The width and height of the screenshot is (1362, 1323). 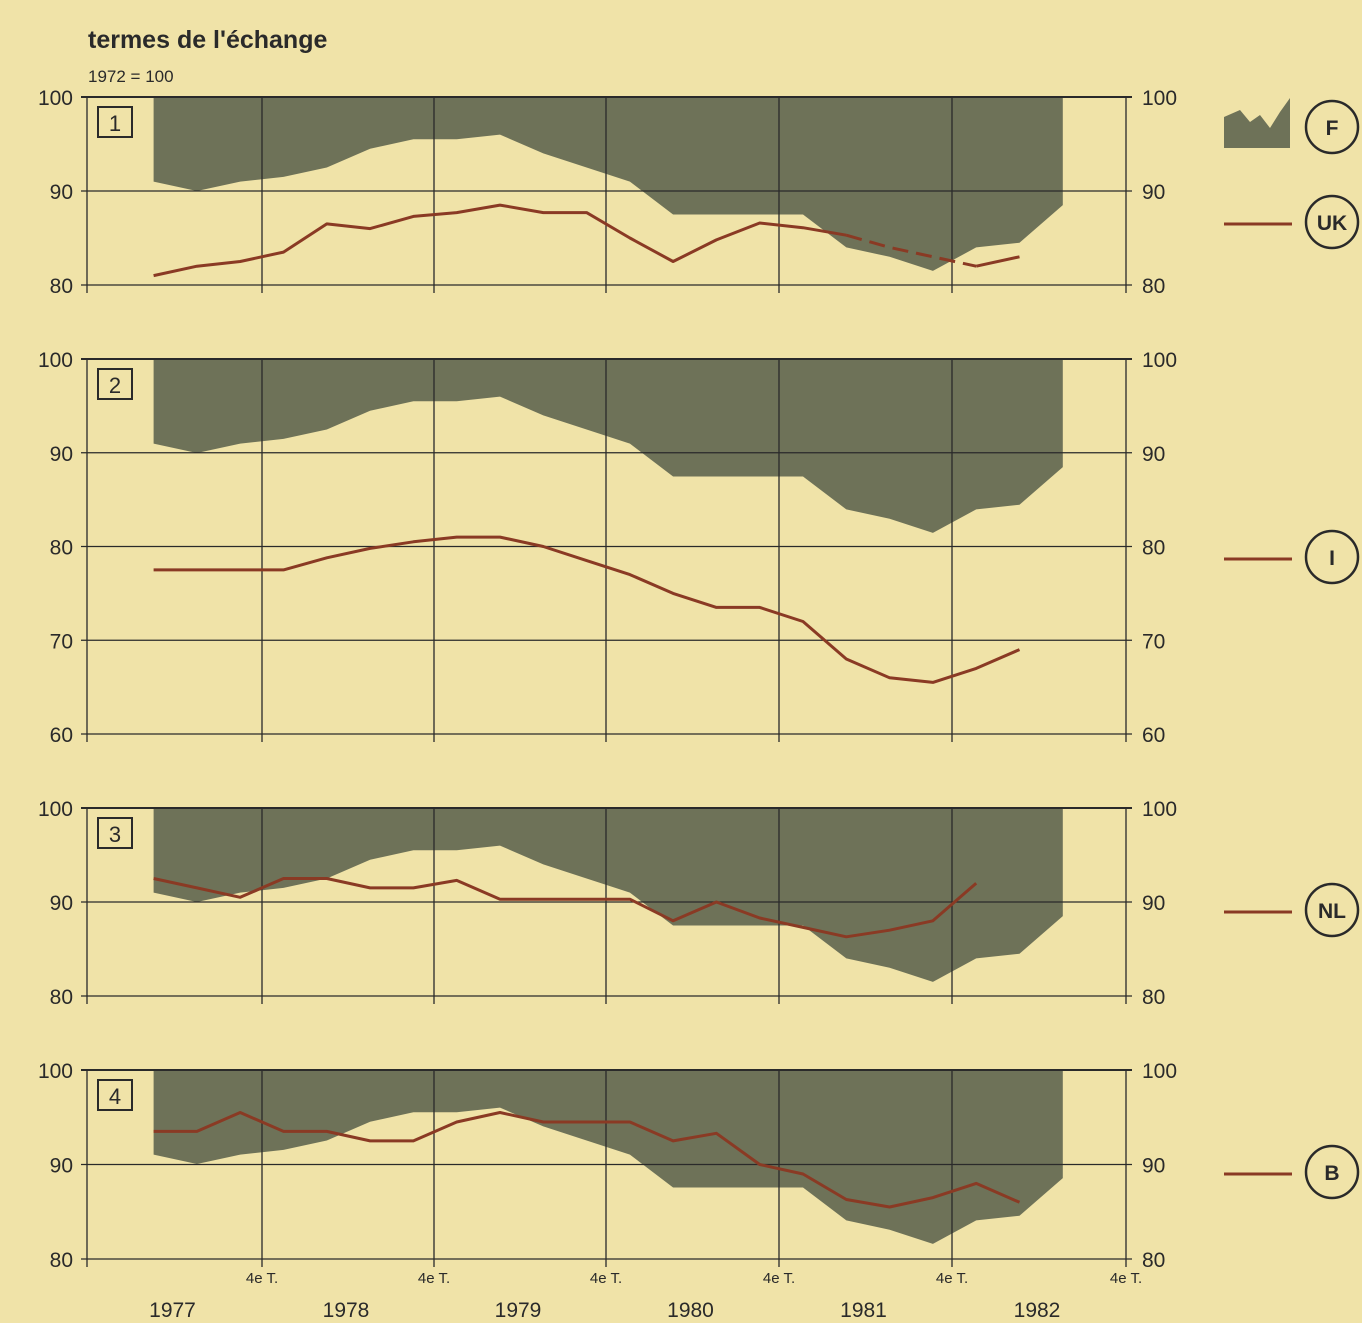 I want to click on year-label: 1977, so click(x=172, y=1310).